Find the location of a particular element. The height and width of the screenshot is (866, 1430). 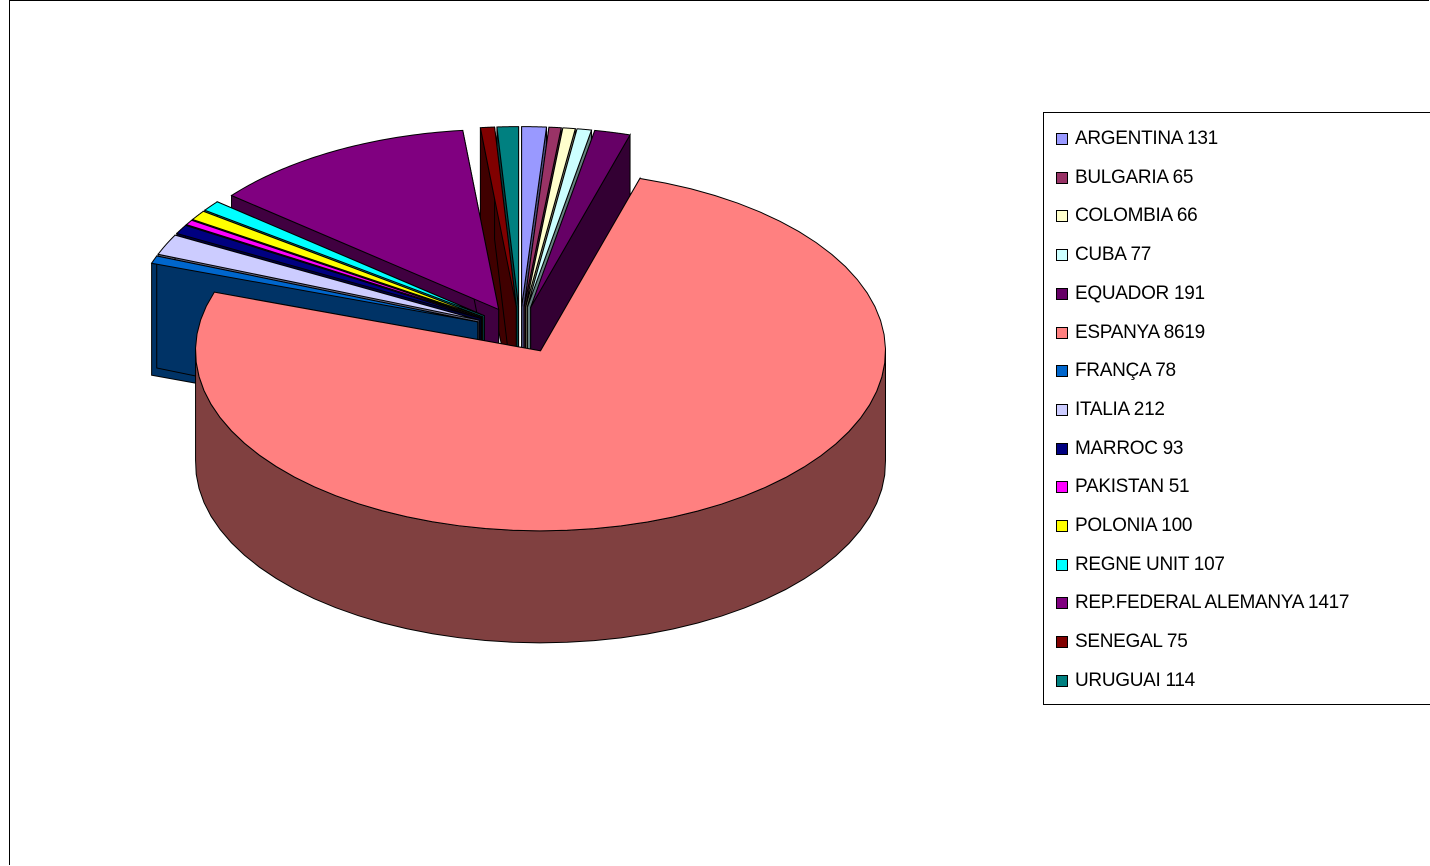

legend-item: EQUADOR 191 is located at coordinates (1130, 293).